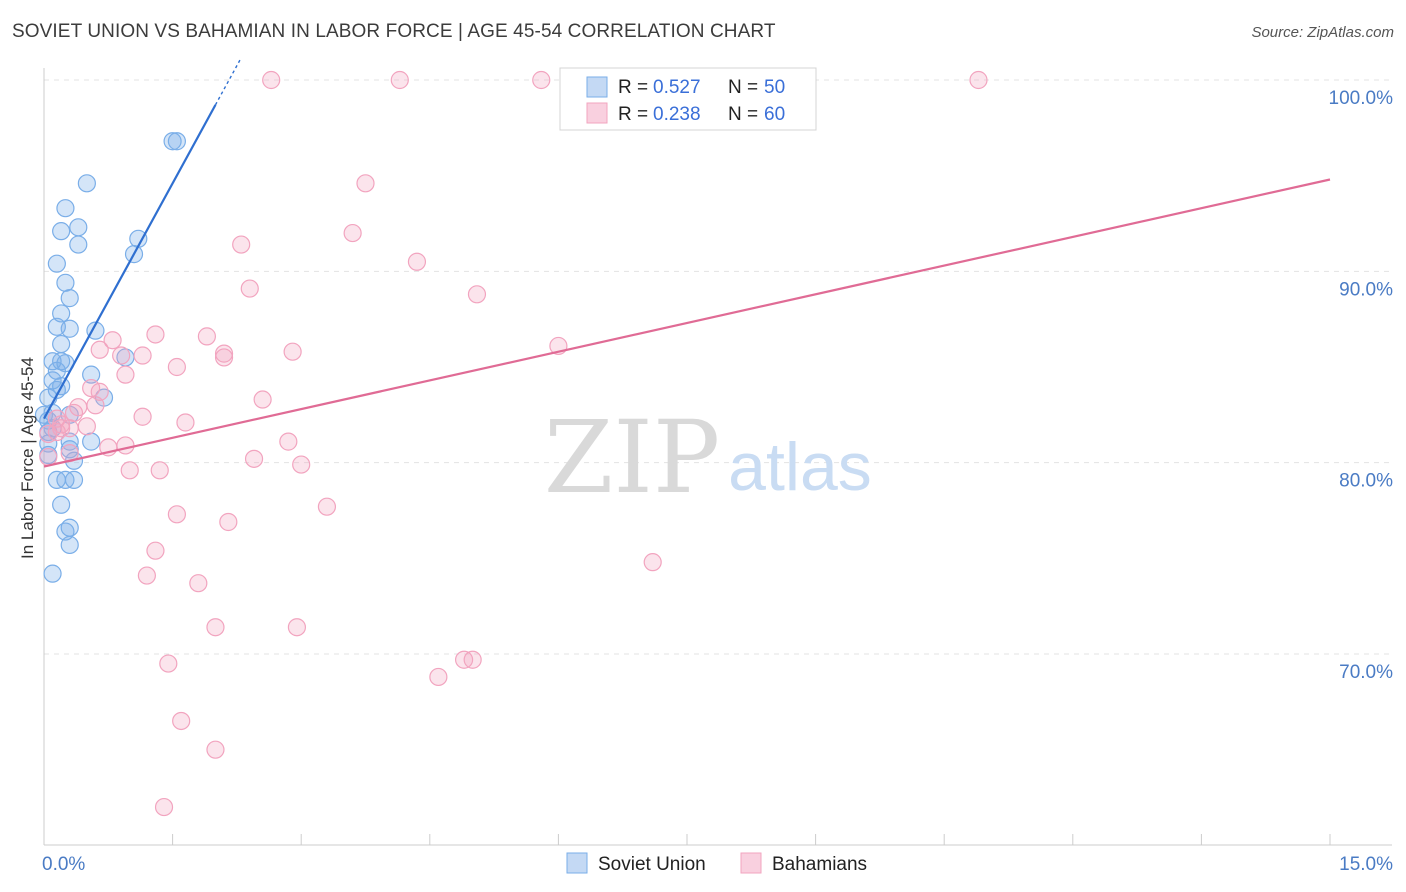  Describe the element at coordinates (228, 81) in the screenshot. I see `trend-line-soviet-union-extension` at that location.